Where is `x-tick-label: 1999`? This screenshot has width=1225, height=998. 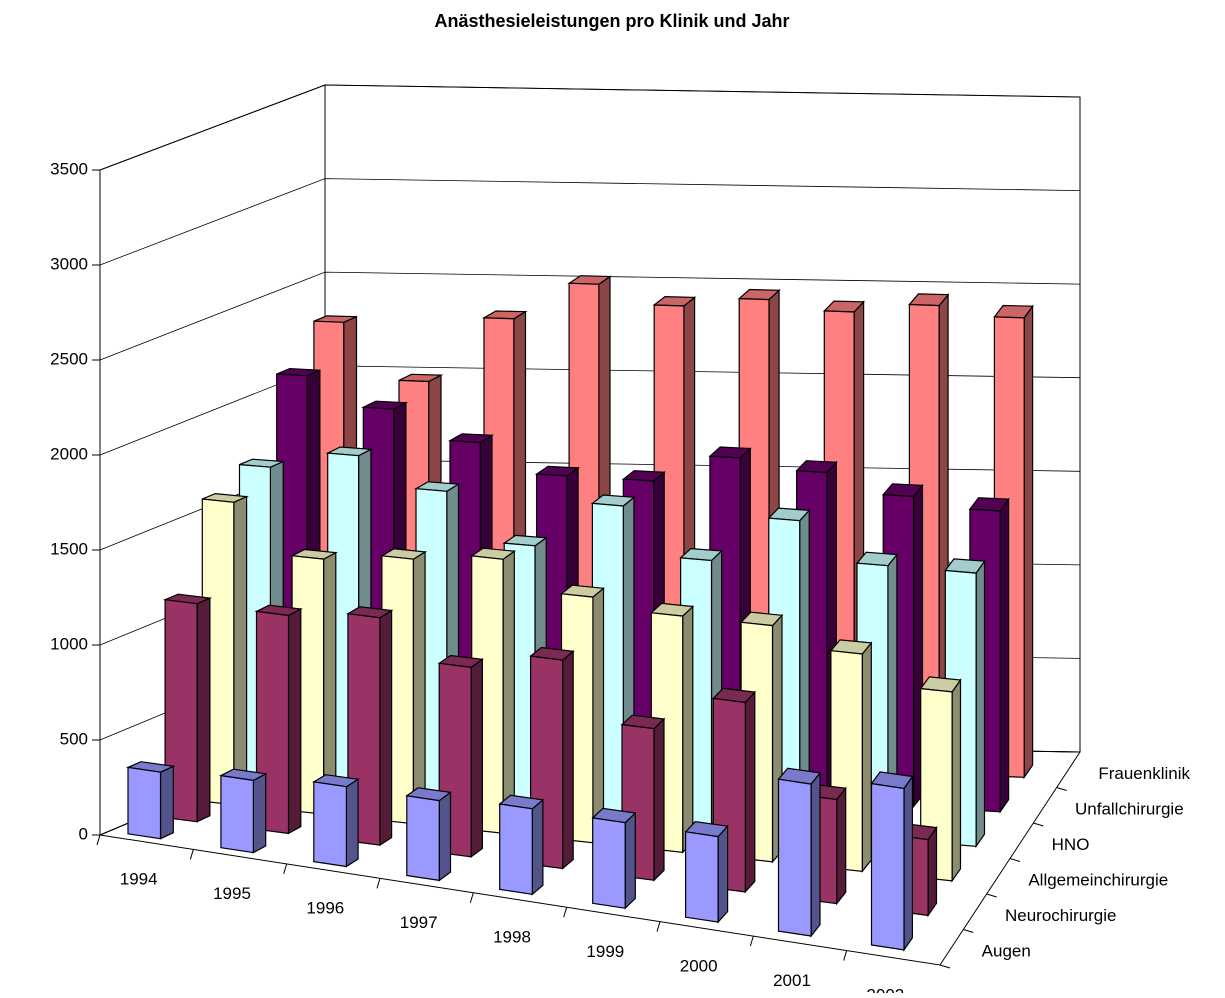 x-tick-label: 1999 is located at coordinates (605, 951).